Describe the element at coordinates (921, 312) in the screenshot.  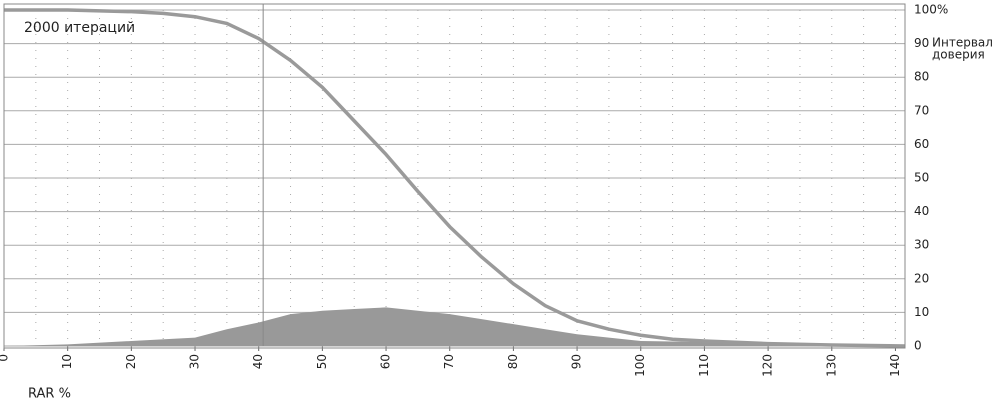
I see `y-tick-label: 10` at that location.